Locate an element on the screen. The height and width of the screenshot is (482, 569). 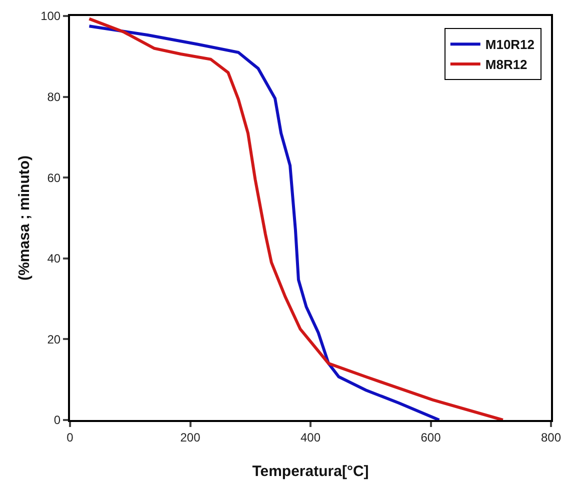
x-tick-label: 0 is located at coordinates (70, 437).